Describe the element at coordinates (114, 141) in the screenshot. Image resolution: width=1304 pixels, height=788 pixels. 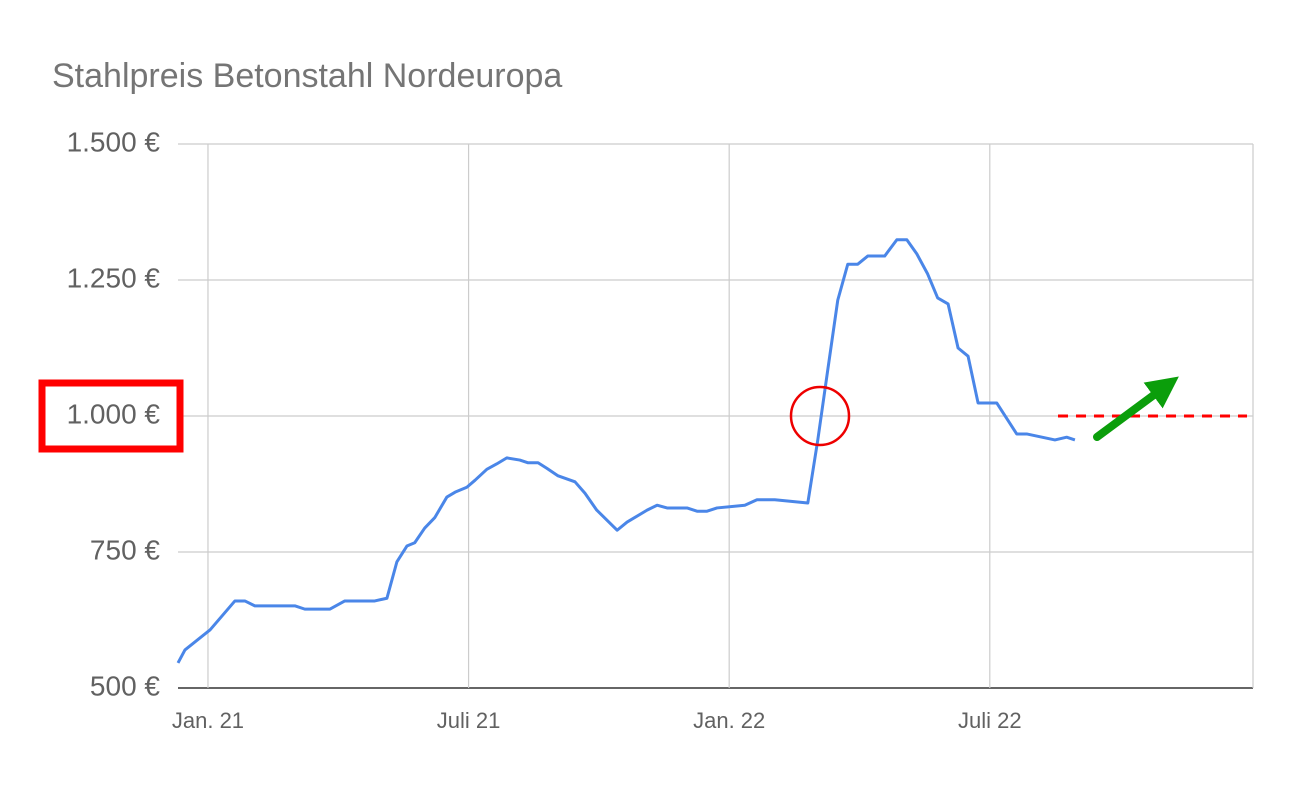
I see `y-tick-label: 1.500 €` at that location.